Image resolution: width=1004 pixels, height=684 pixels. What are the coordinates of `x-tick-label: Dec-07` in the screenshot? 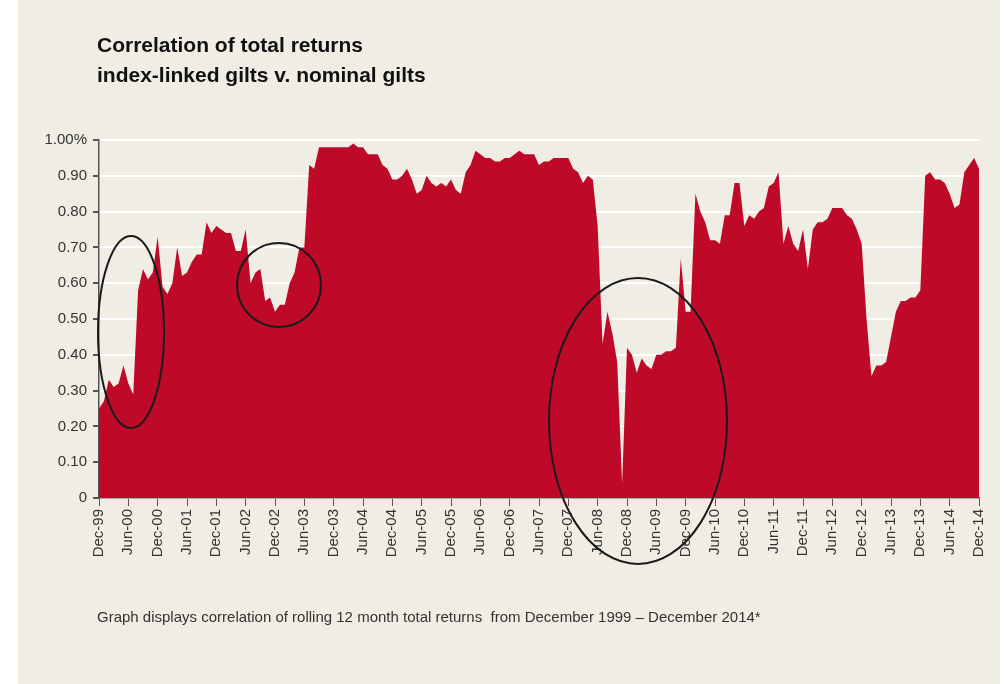 It's located at (567, 533).